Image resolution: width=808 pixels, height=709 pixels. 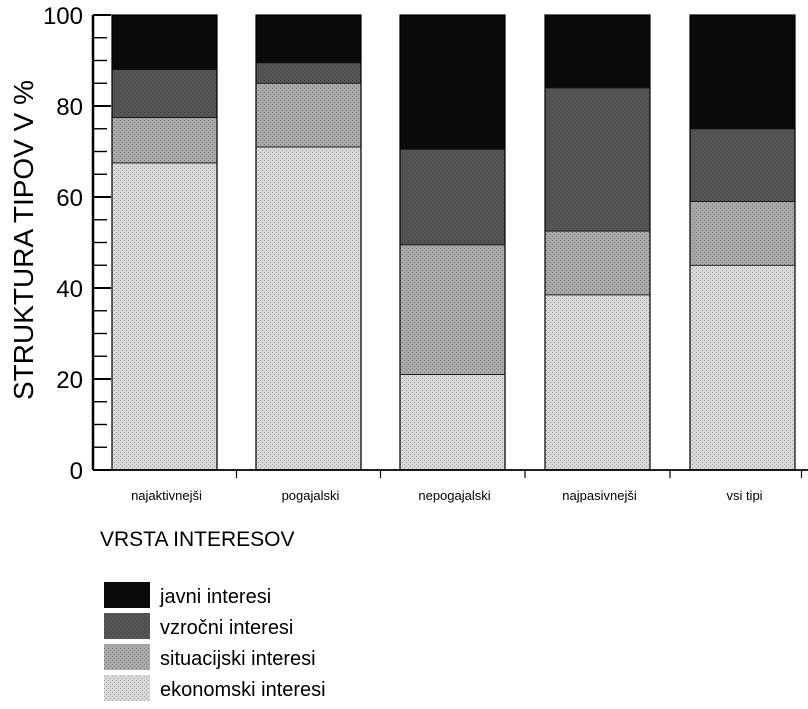 What do you see at coordinates (23, 240) in the screenshot?
I see `y-axis-title: STRUKTURA TIPOV V %` at bounding box center [23, 240].